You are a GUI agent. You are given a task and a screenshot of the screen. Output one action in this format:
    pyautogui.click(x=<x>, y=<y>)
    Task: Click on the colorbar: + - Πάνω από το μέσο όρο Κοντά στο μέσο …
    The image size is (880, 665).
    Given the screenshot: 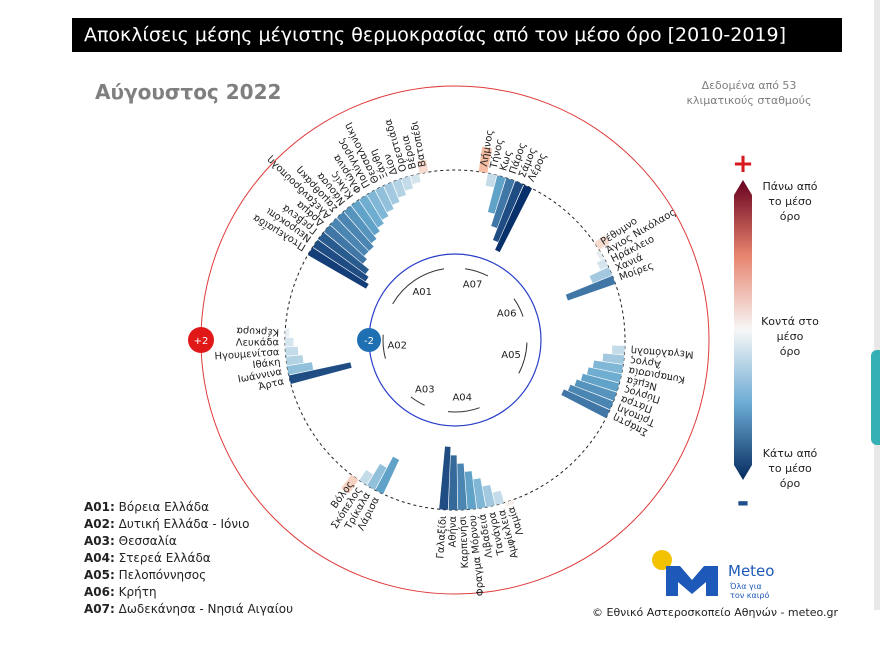 What is the action you would take?
    pyautogui.click(x=775, y=334)
    